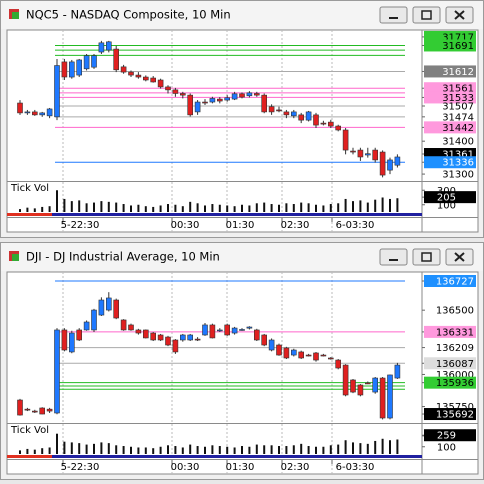 The height and width of the screenshot is (484, 484). I want to click on time-label: 01:30, so click(240, 225).